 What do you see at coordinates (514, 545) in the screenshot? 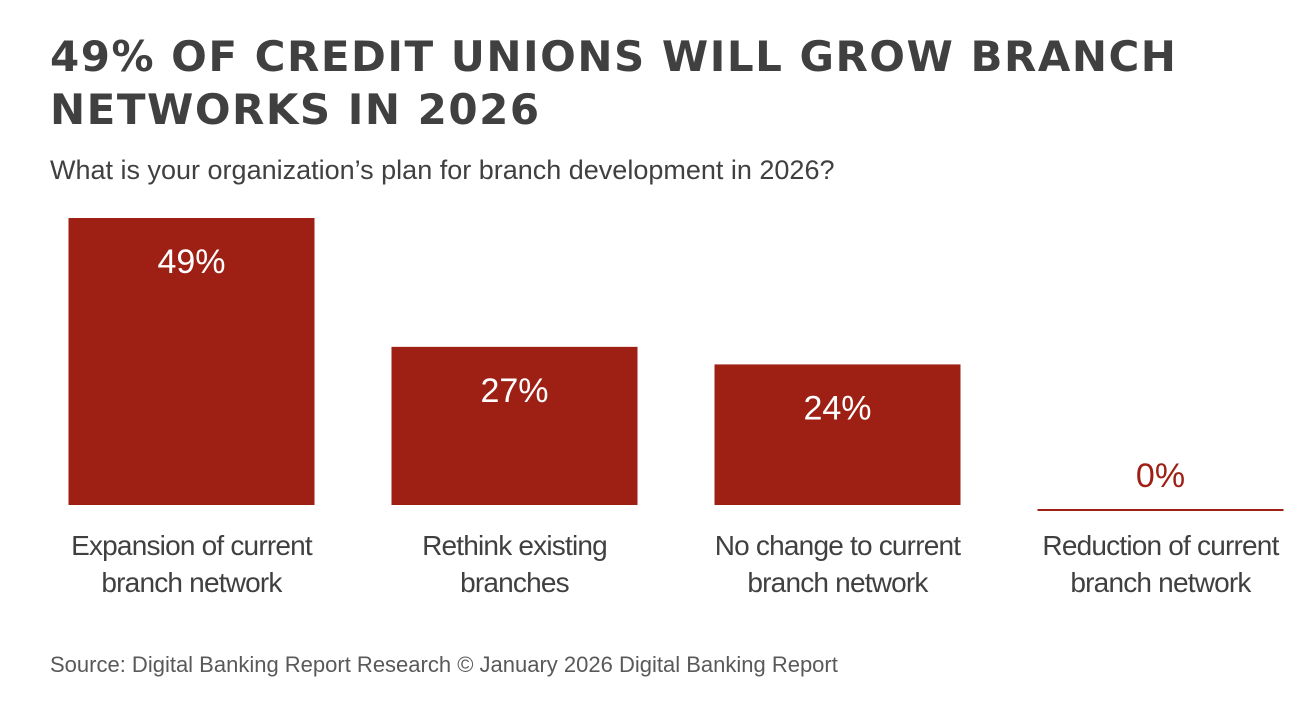
I see `category-label: Rethink existing` at bounding box center [514, 545].